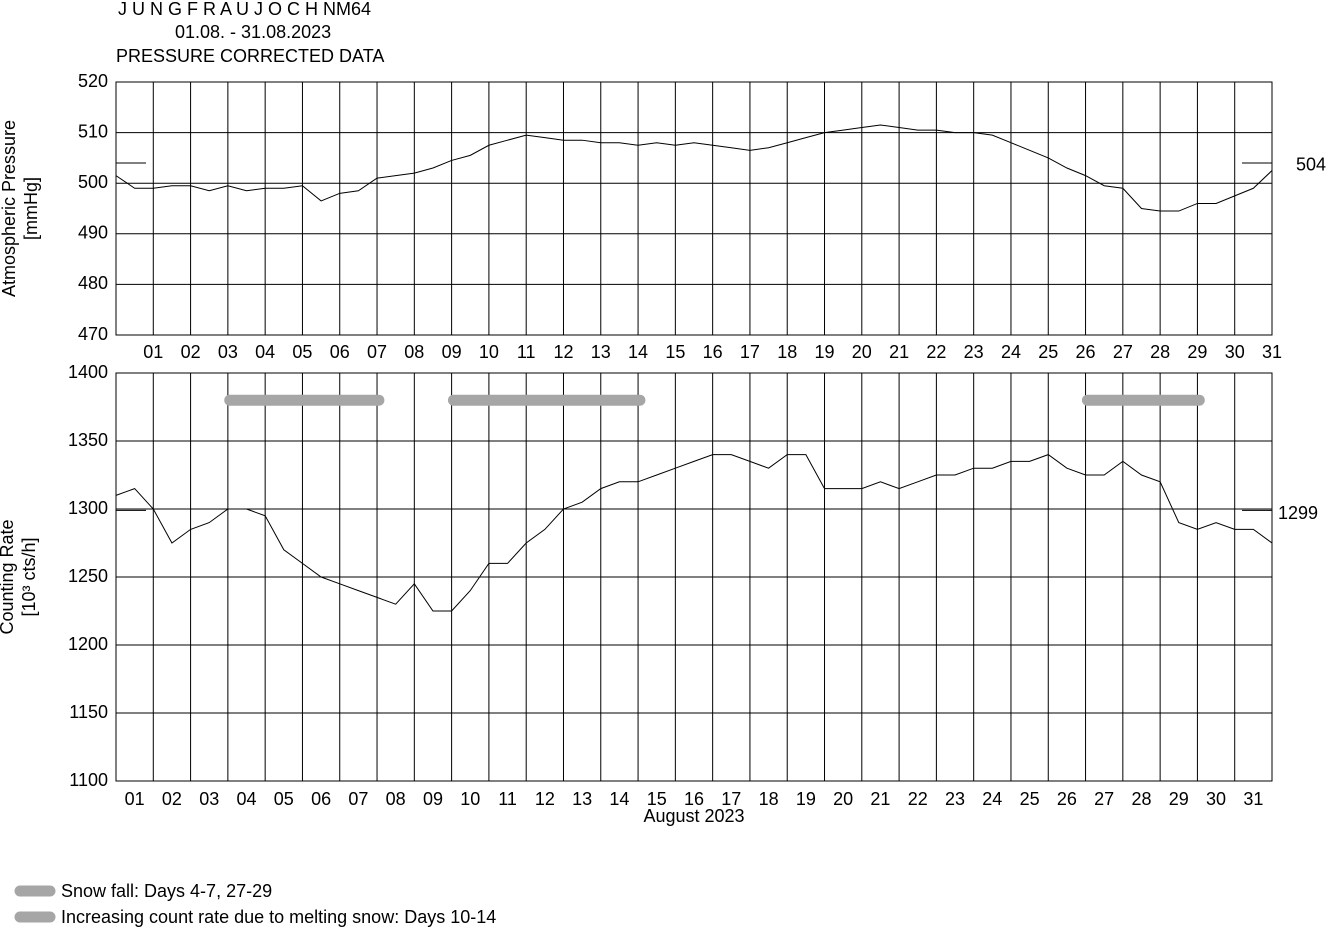 The image size is (1332, 930). I want to click on chart-subtitle: 01.08. - 31.08.2023, so click(253, 32).